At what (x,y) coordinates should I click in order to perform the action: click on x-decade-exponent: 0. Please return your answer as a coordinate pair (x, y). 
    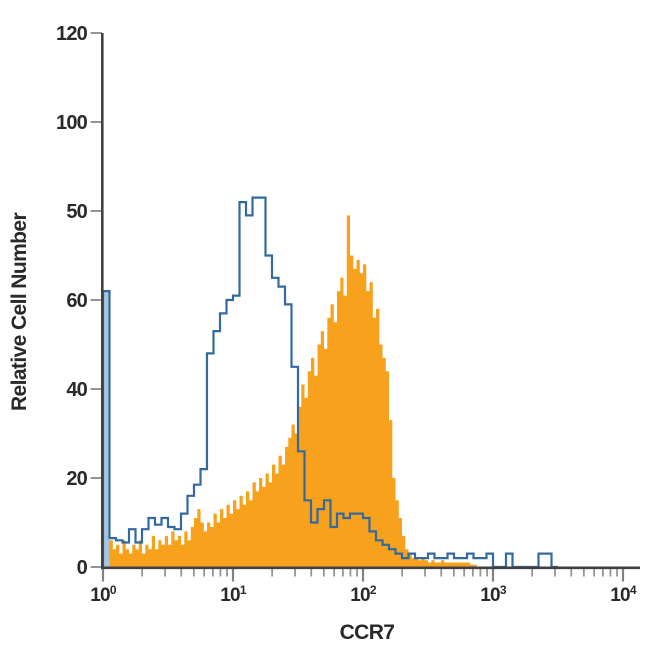
    Looking at the image, I should click on (113, 590).